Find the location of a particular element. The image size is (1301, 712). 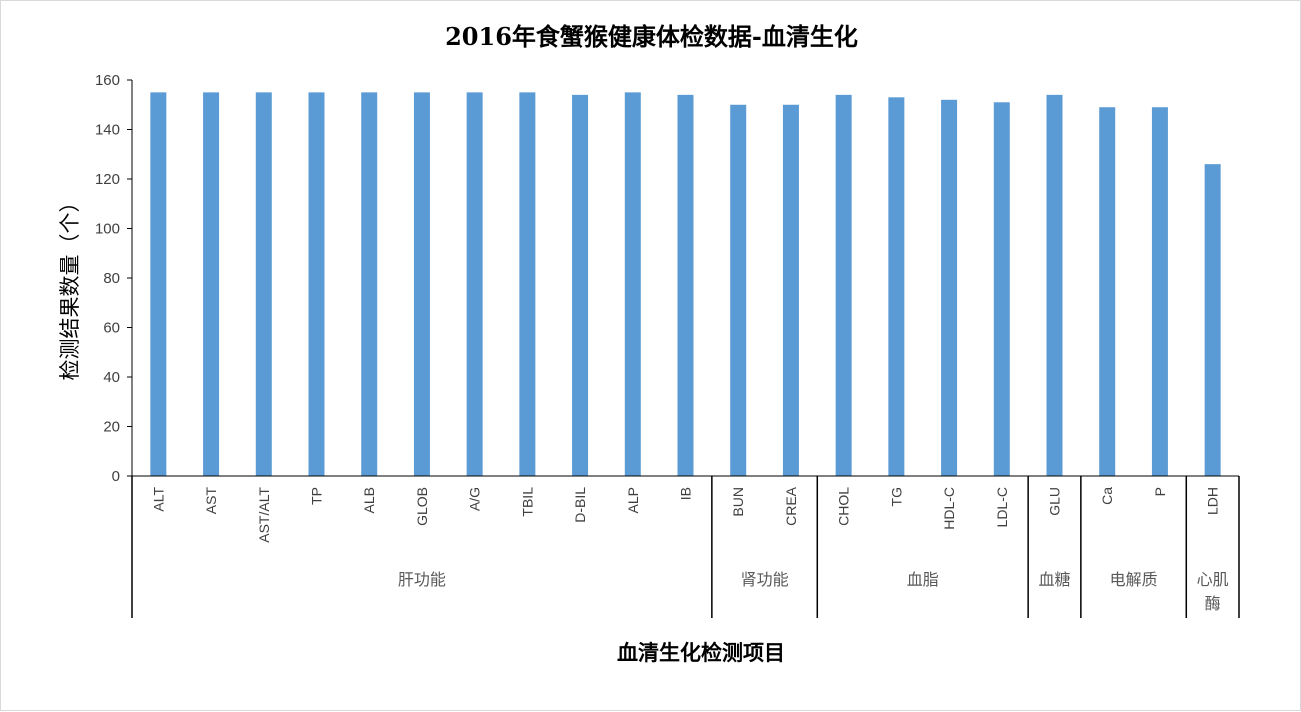

y-tick-label: 20 is located at coordinates (111, 427).